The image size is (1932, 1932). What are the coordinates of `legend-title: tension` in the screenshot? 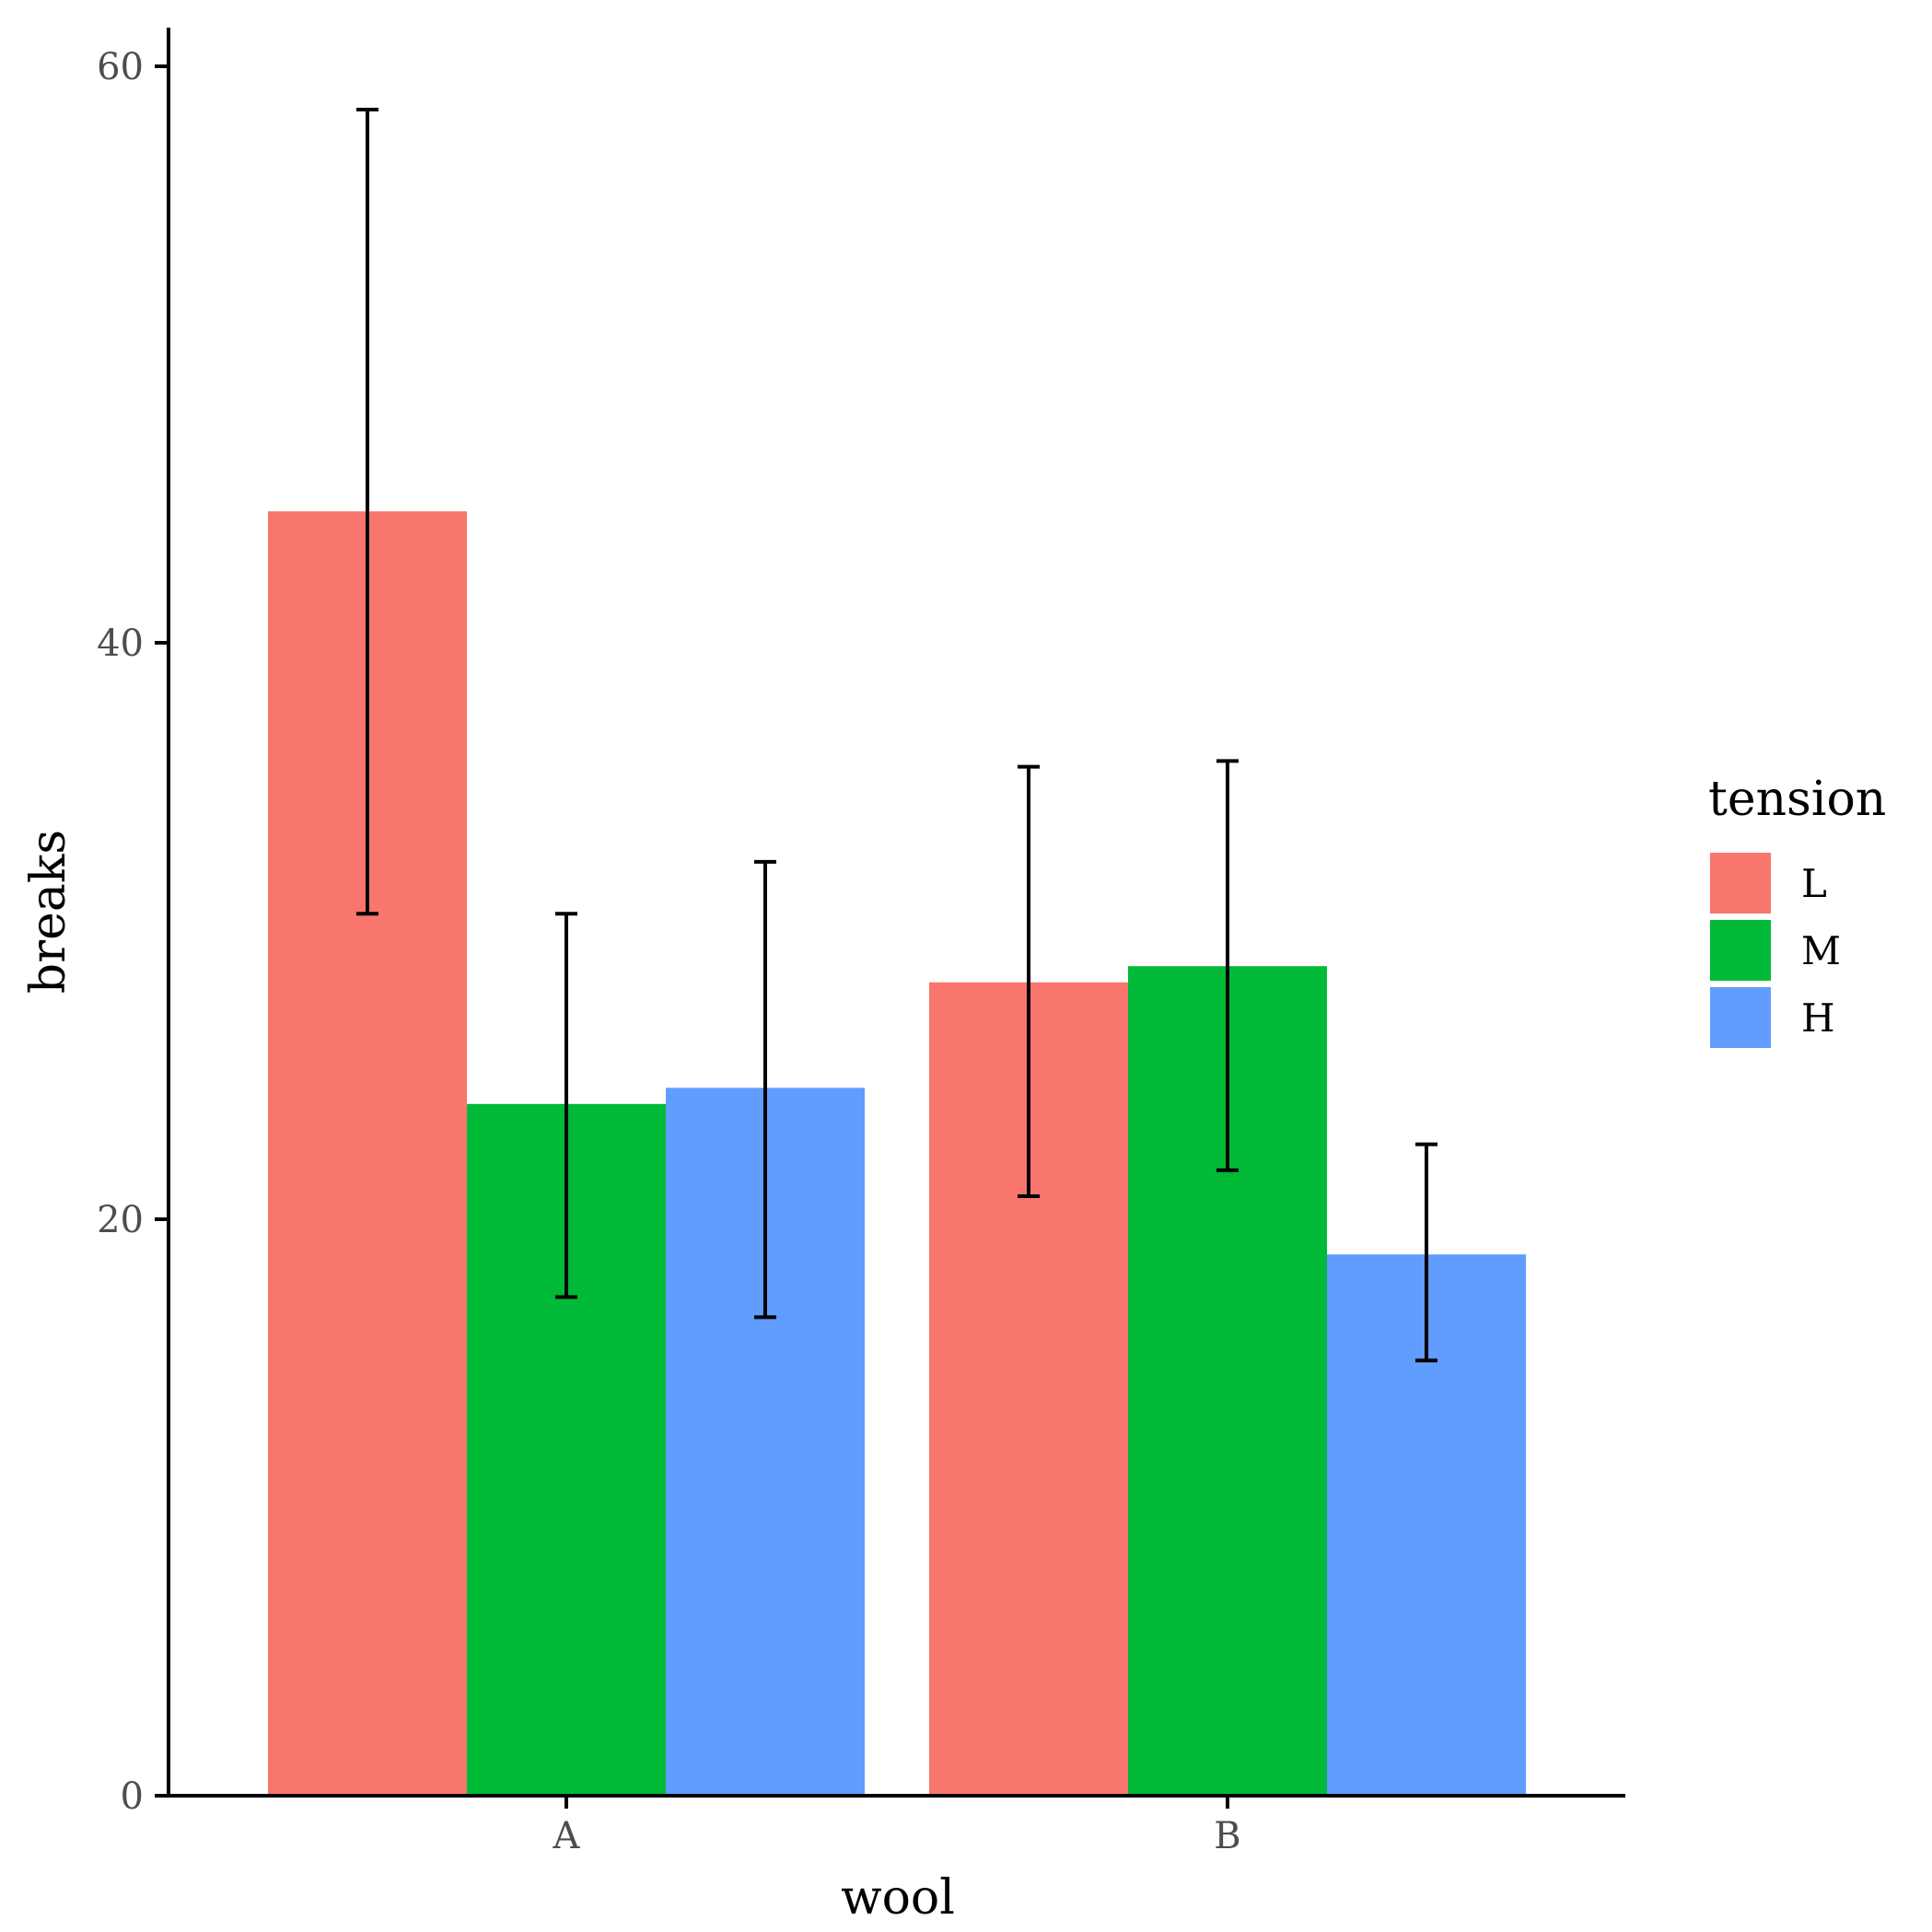 It's located at (1797, 799).